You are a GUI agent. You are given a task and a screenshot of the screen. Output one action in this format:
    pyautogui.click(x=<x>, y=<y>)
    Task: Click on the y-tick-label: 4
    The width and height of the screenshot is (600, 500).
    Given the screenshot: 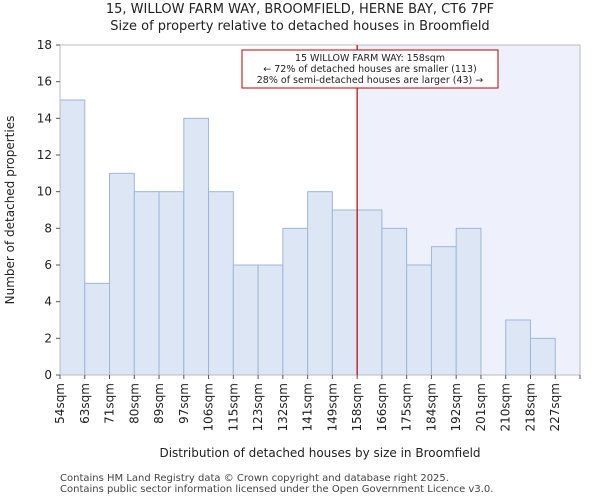 What is the action you would take?
    pyautogui.click(x=48, y=302)
    